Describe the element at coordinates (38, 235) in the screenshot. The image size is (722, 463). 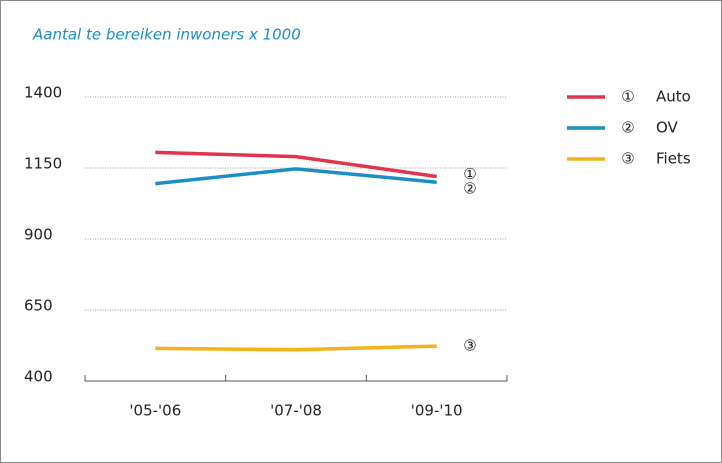
I see `y-tick-label: 900` at that location.